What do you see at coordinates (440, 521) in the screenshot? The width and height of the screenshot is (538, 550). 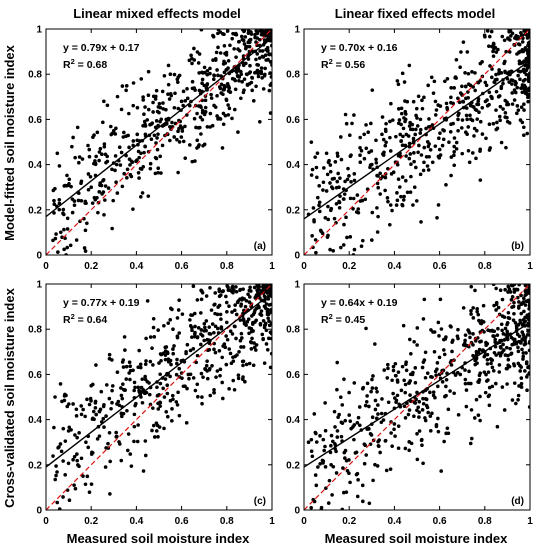 I see `x-tick-label: 0.6` at bounding box center [440, 521].